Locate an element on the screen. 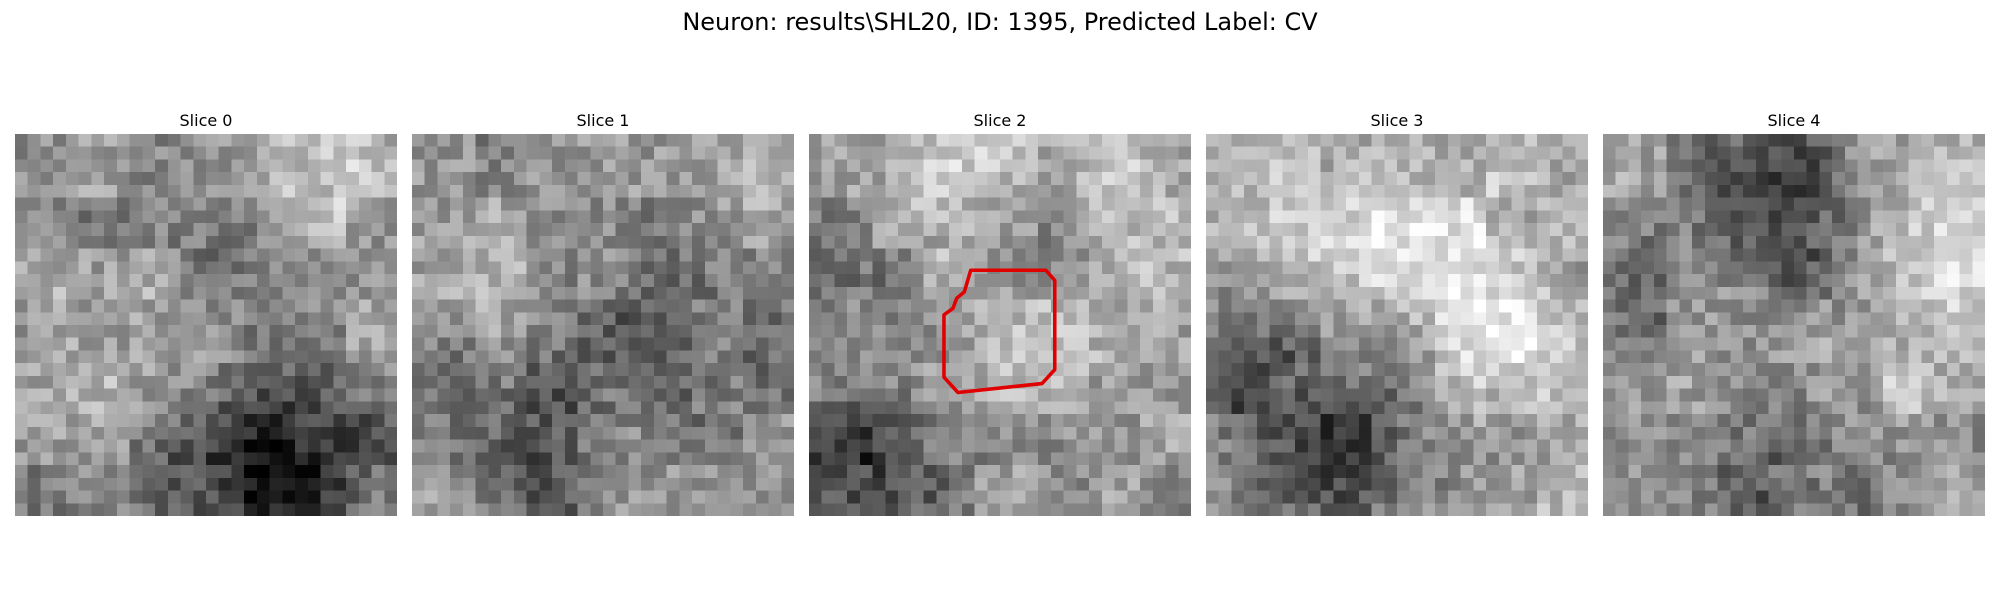  slice-title-2: Slice 2 is located at coordinates (1000, 121).